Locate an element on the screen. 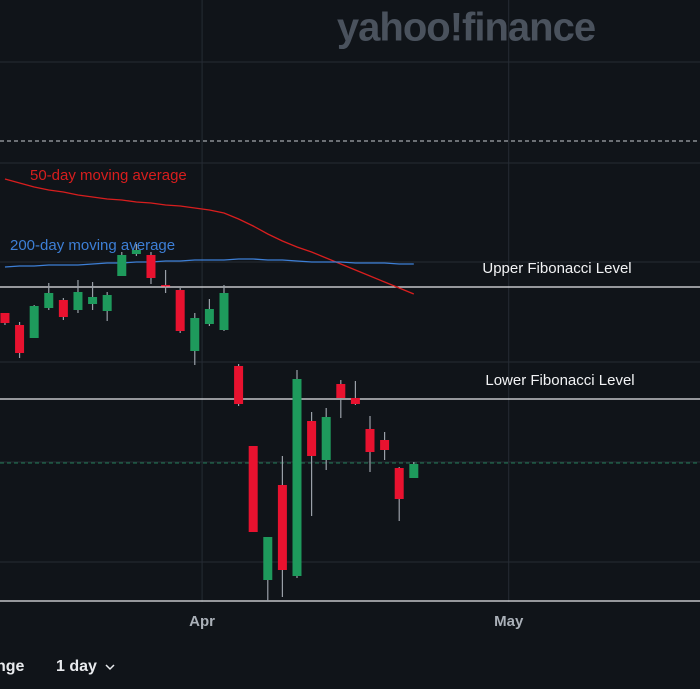 This screenshot has width=700, height=689. x-tick-label: May is located at coordinates (509, 621).